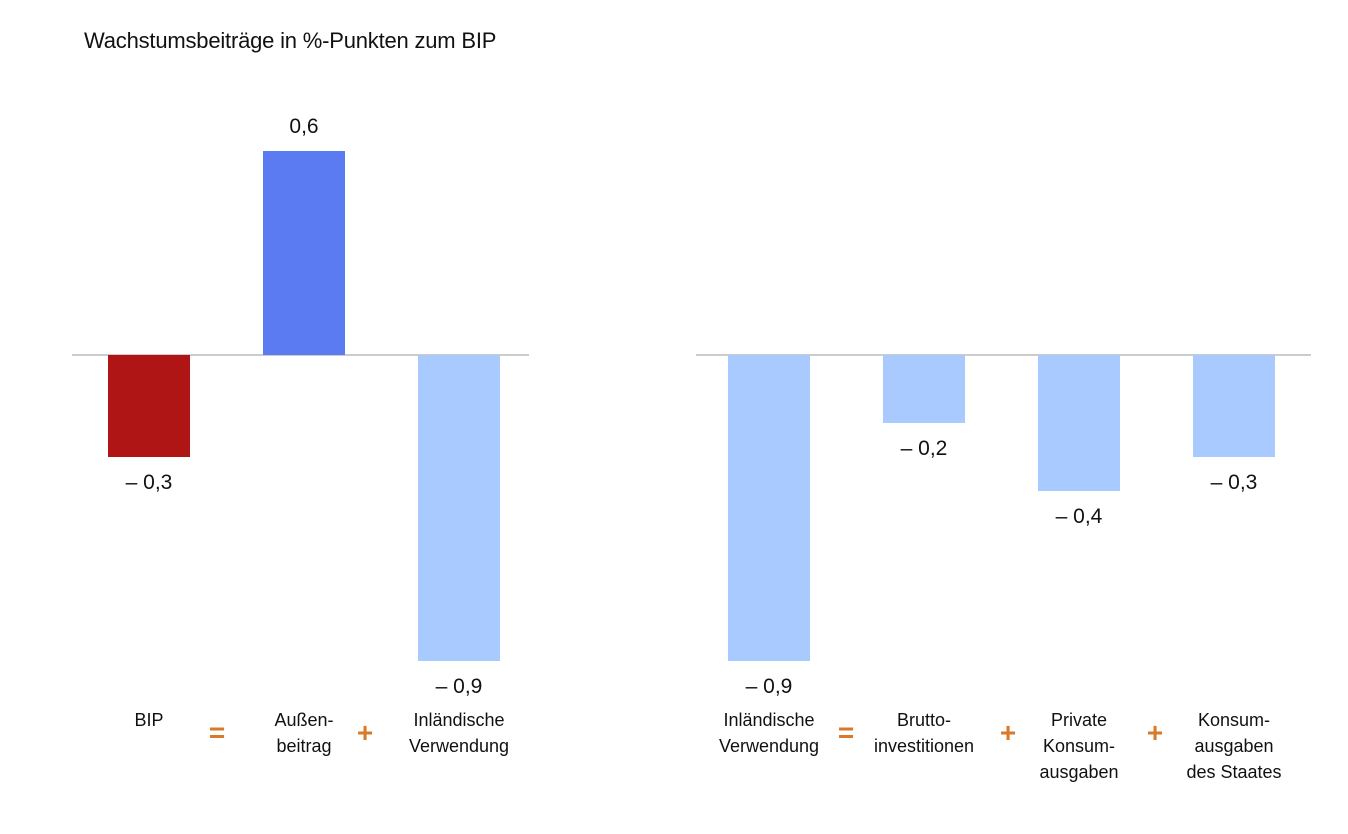 The image size is (1348, 834). What do you see at coordinates (769, 733) in the screenshot?
I see `category-label-2-1: Inländische Verwendung` at bounding box center [769, 733].